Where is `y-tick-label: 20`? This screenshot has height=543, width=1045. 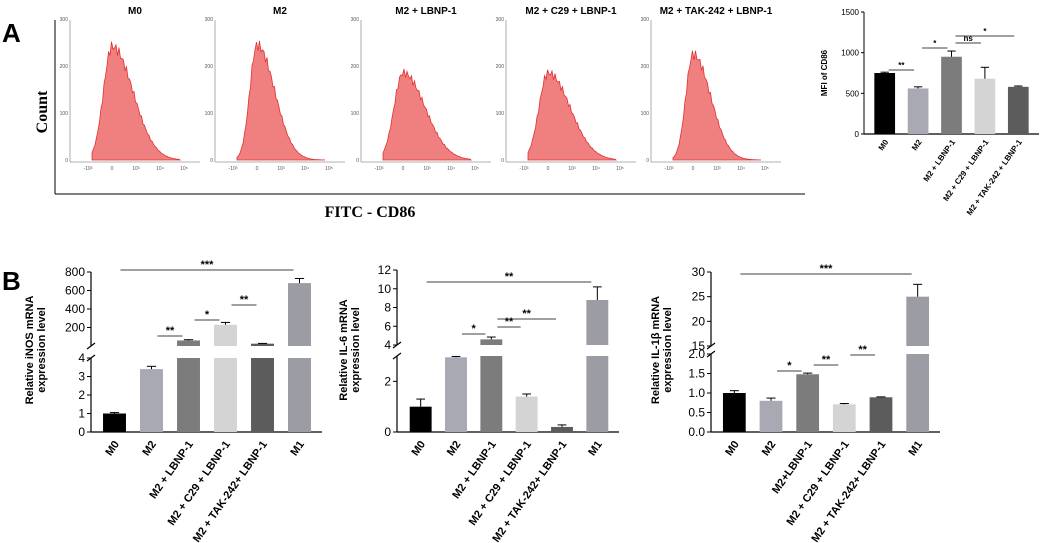 y-tick-label: 20 is located at coordinates (699, 321).